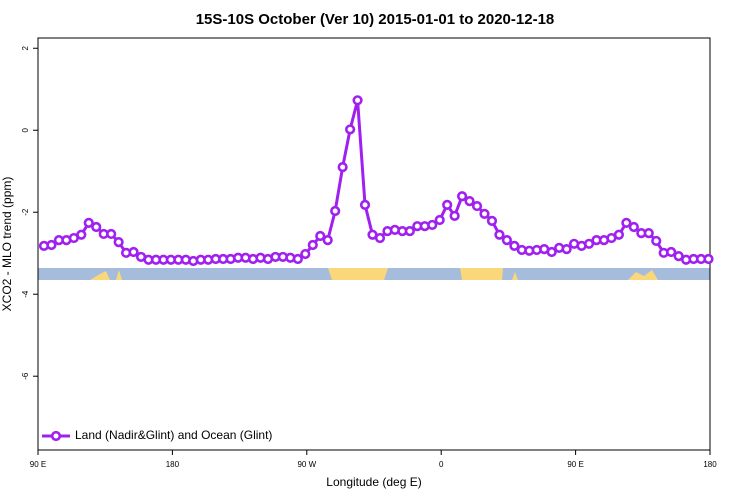  What do you see at coordinates (56, 436) in the screenshot?
I see `legend-marker` at bounding box center [56, 436].